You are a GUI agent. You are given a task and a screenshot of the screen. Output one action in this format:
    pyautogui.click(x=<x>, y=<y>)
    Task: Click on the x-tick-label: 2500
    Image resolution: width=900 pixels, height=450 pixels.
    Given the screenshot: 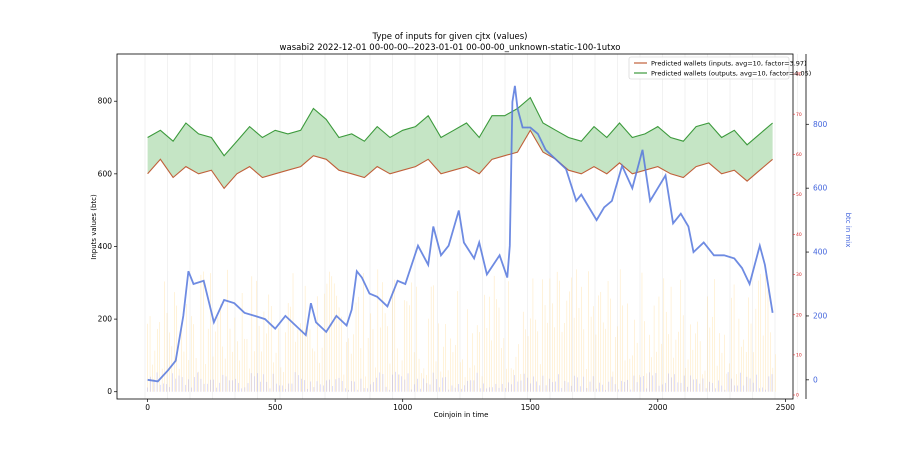 What is the action you would take?
    pyautogui.click(x=785, y=407)
    